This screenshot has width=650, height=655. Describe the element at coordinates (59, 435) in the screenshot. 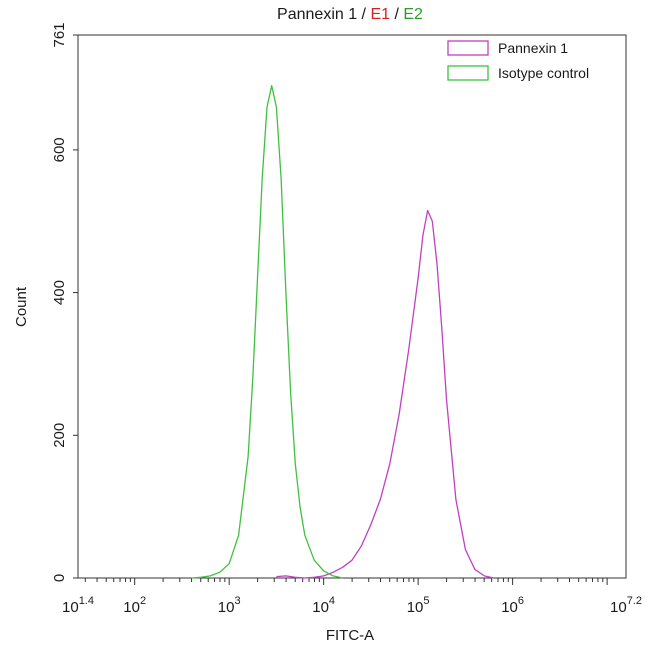

I see `y-tick-label: 200` at that location.